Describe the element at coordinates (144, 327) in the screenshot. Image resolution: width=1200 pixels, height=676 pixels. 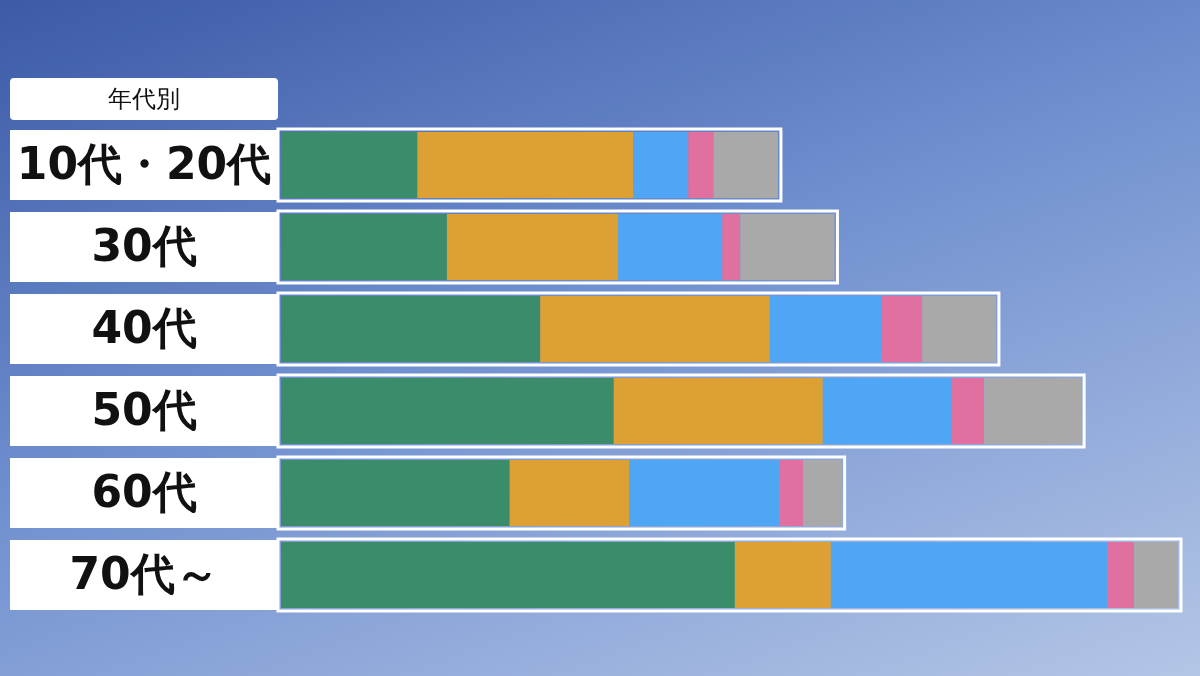
I see `y-tick-label: 40代` at that location.